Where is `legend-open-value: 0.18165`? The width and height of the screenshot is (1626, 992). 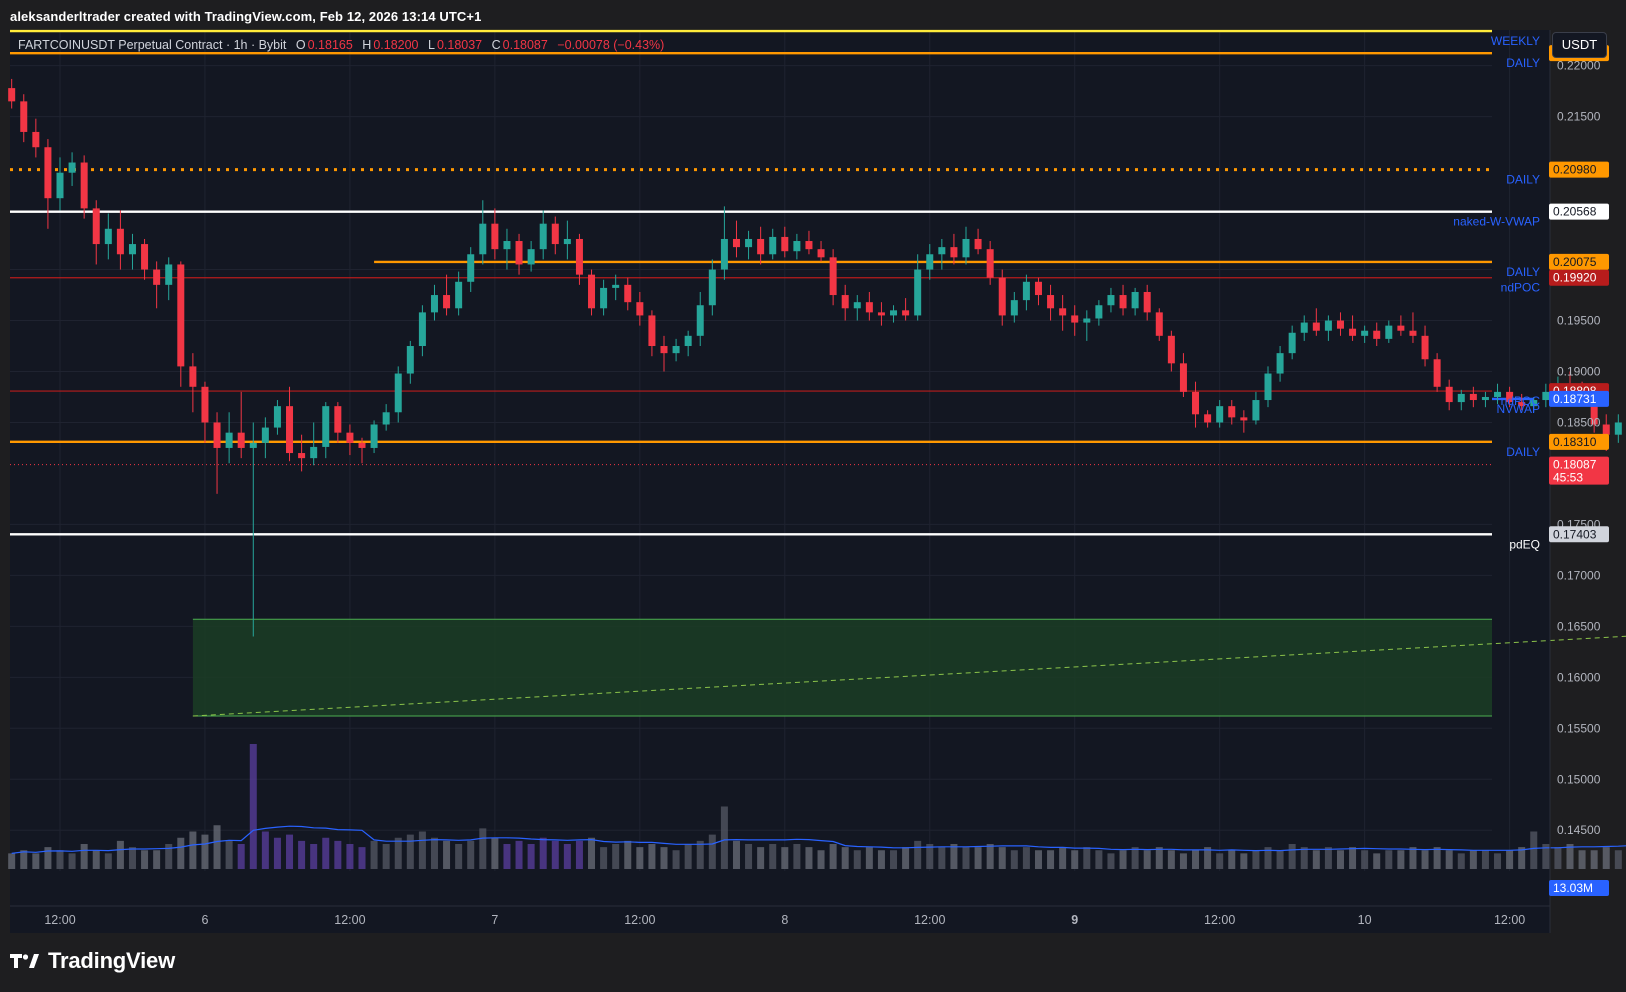
legend-open-value: 0.18165 is located at coordinates (330, 45).